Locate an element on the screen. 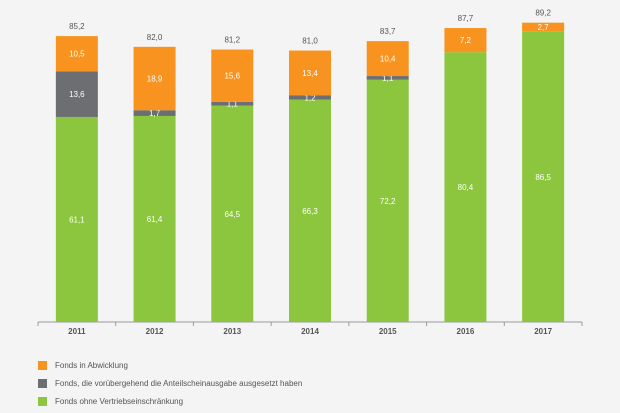 This screenshot has width=620, height=413. bar-value-label: 13,4 is located at coordinates (310, 73).